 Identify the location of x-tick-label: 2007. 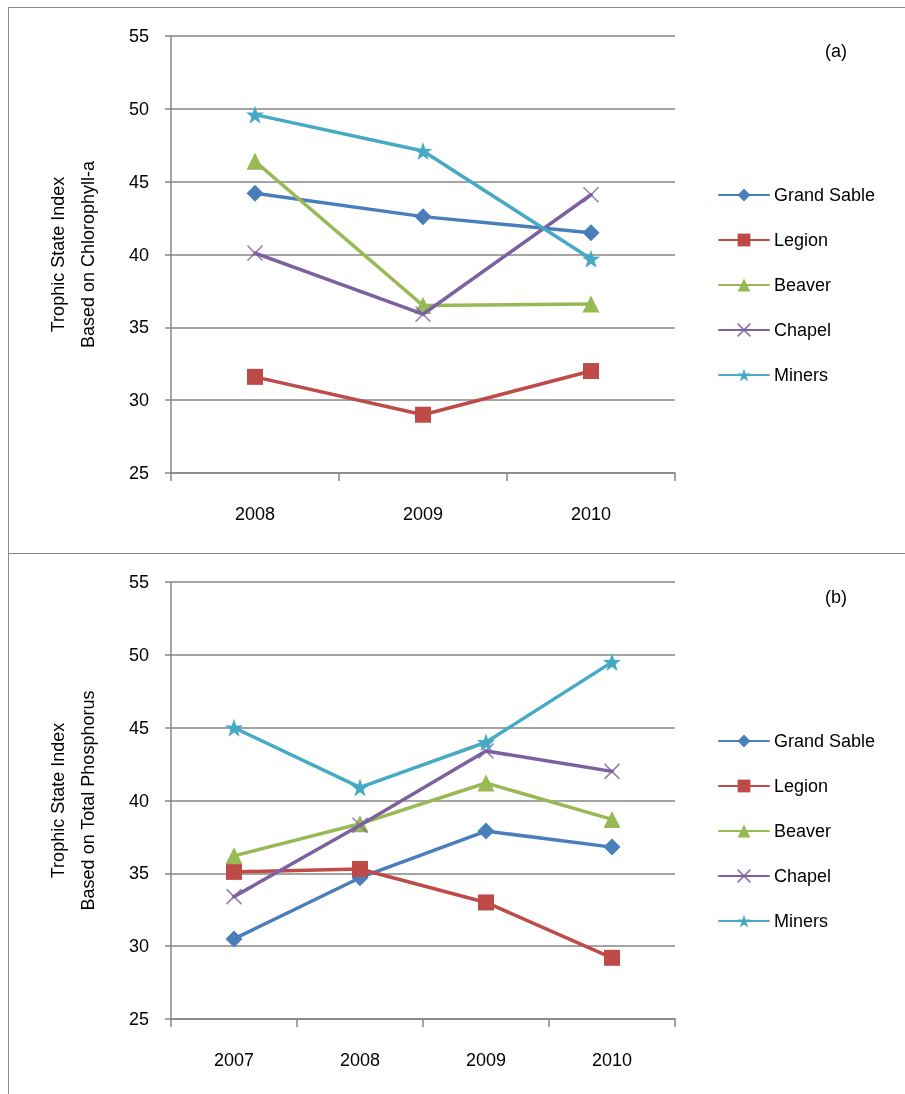
(234, 1060).